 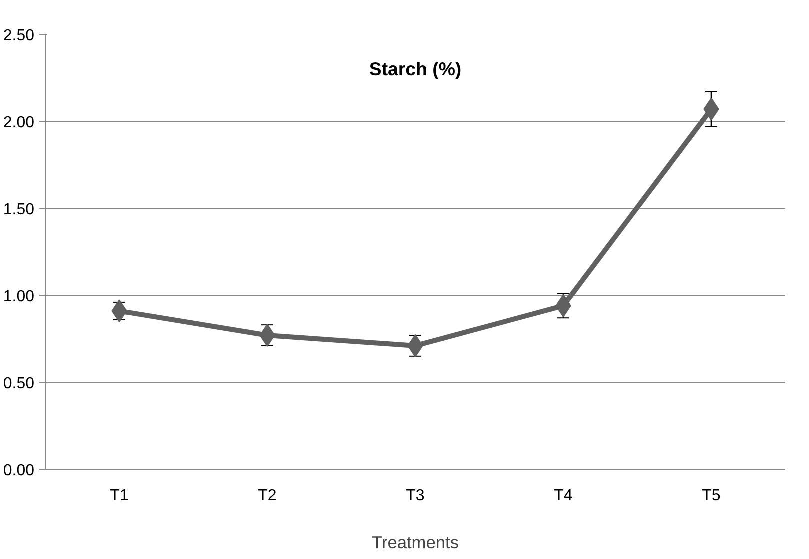 I want to click on y-tick-label: 2.00, so click(x=19, y=123).